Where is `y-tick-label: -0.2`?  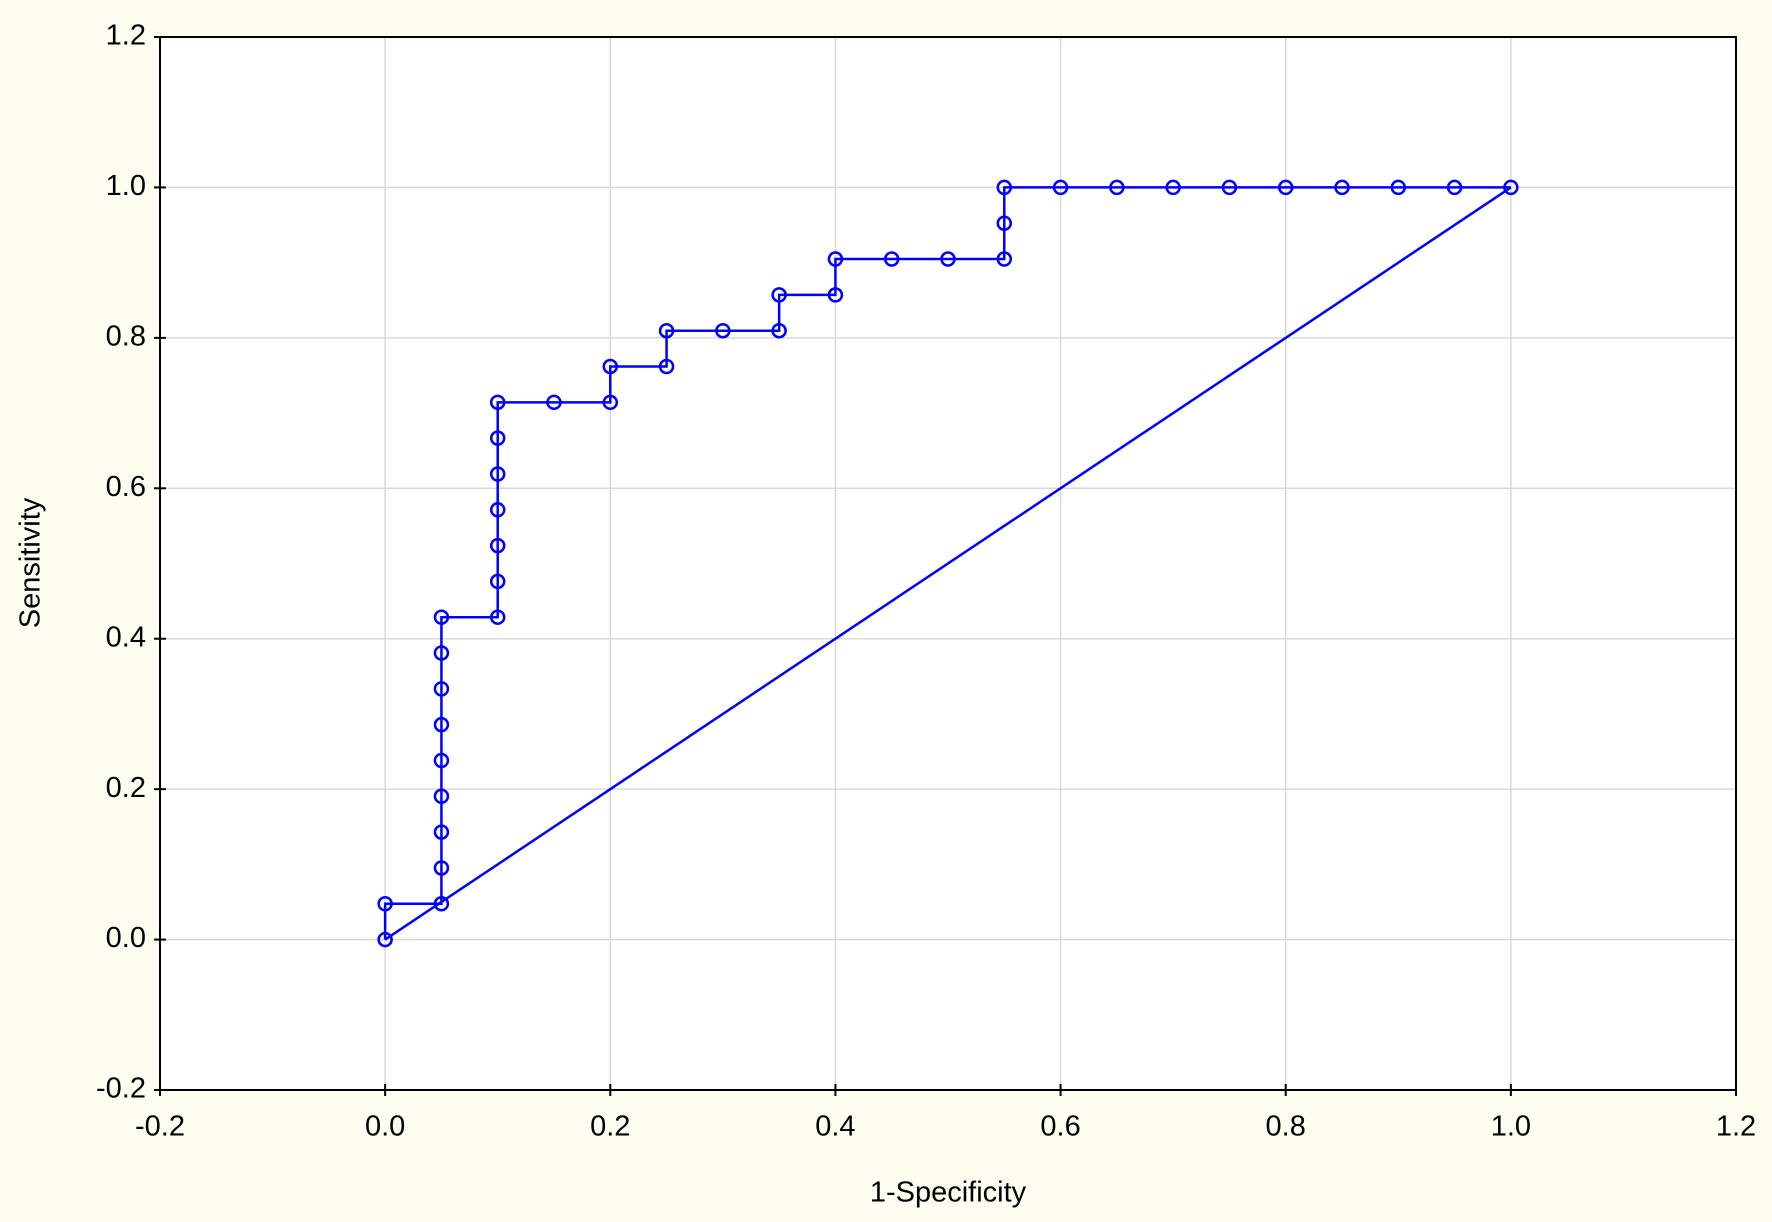 y-tick-label: -0.2 is located at coordinates (121, 1089).